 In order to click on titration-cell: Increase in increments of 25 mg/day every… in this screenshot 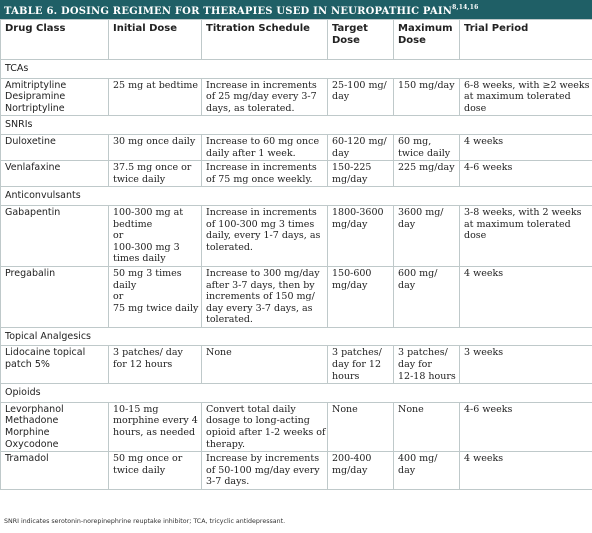, I will do `click(264, 97)`.